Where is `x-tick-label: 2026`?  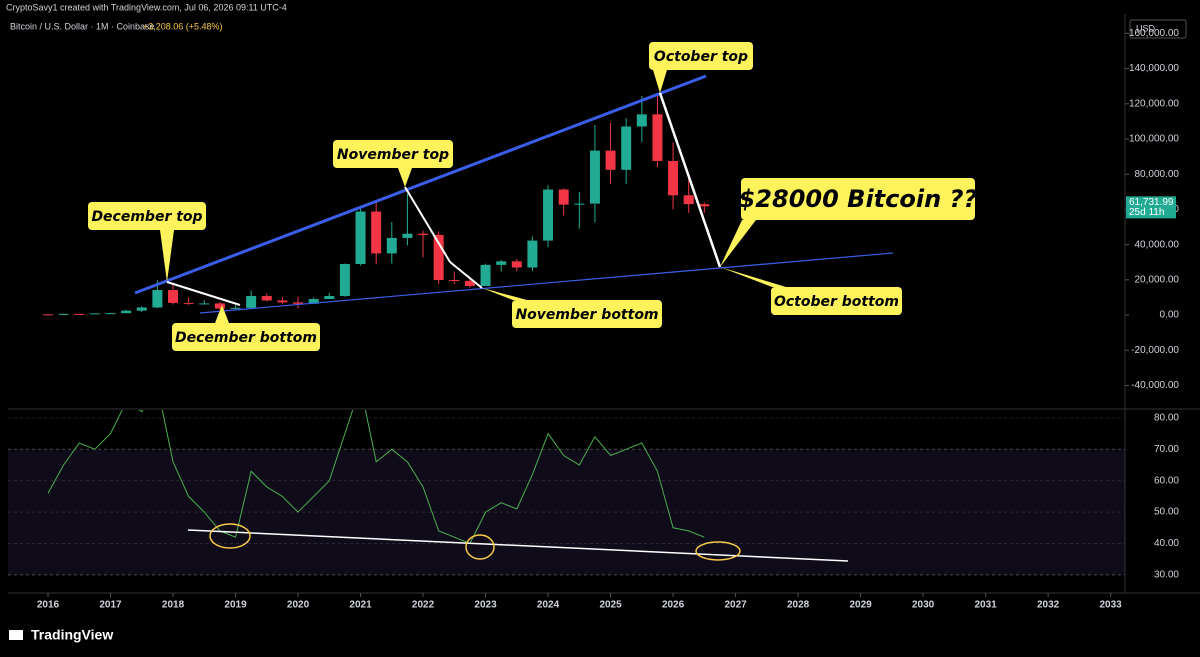 x-tick-label: 2026 is located at coordinates (673, 605).